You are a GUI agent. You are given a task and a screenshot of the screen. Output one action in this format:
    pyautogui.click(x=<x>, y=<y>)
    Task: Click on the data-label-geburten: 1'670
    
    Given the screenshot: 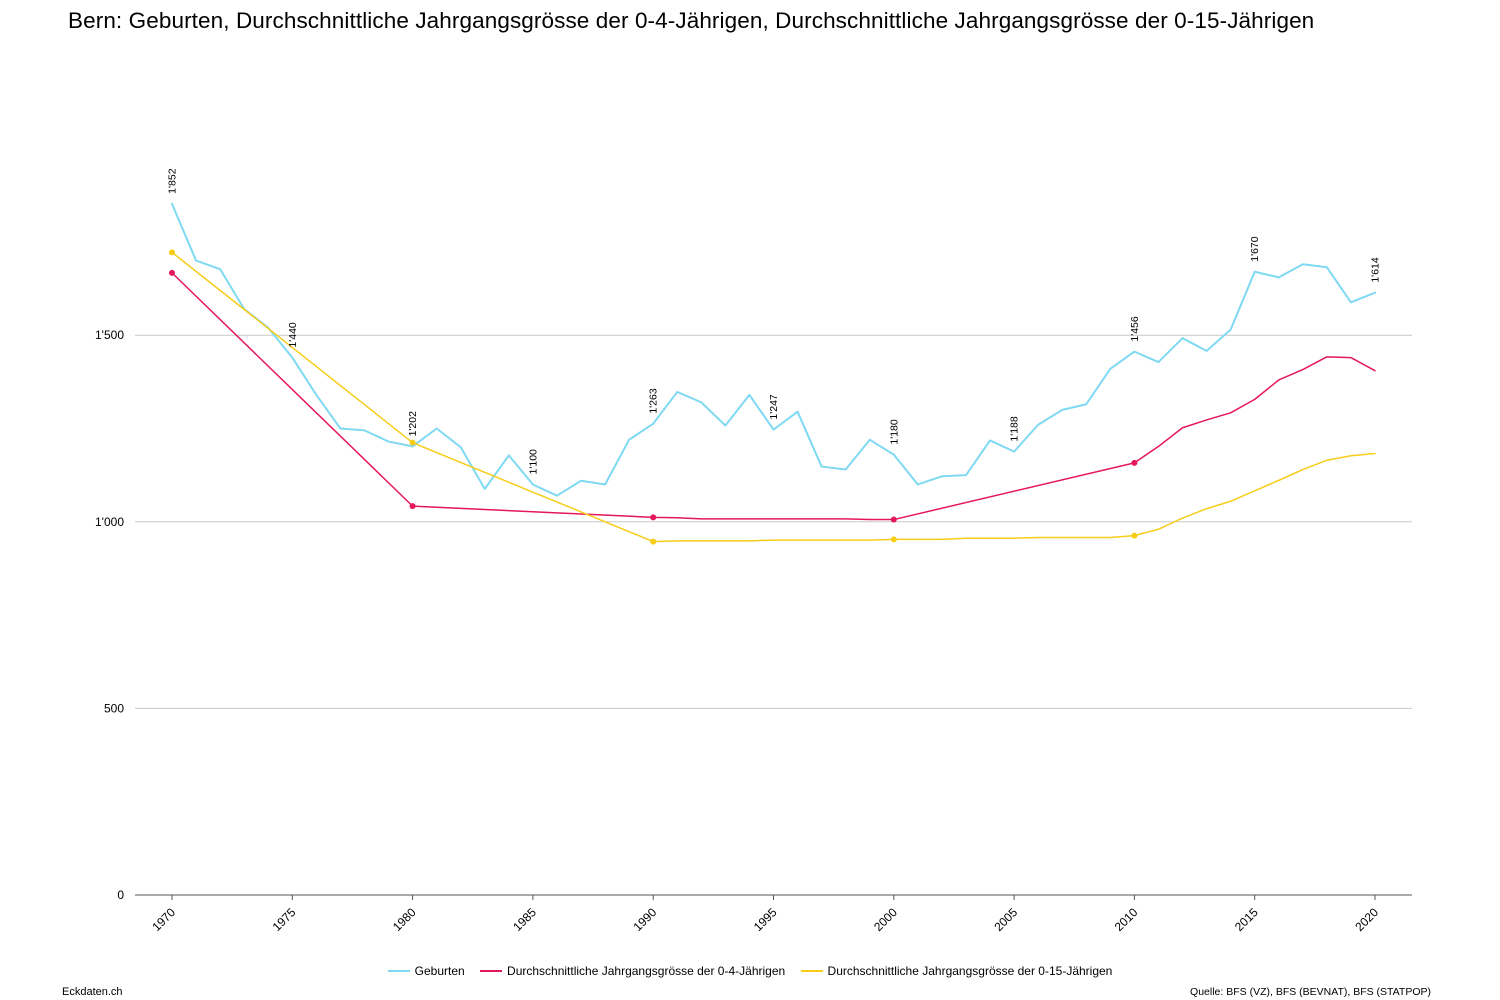 What is the action you would take?
    pyautogui.click(x=1255, y=249)
    